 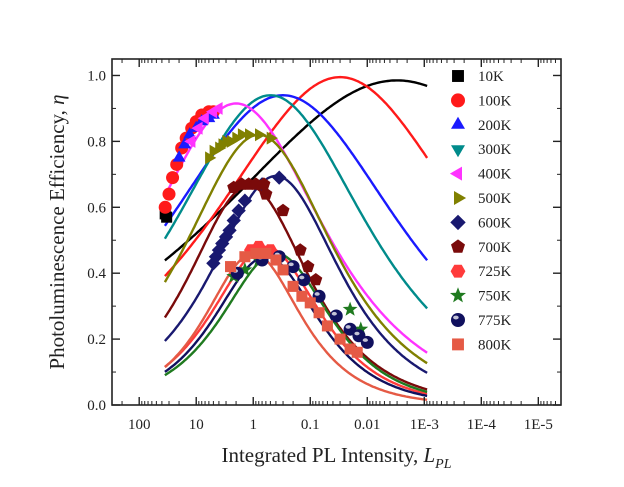 I want to click on legend-label-750k: 750K, so click(x=495, y=297).